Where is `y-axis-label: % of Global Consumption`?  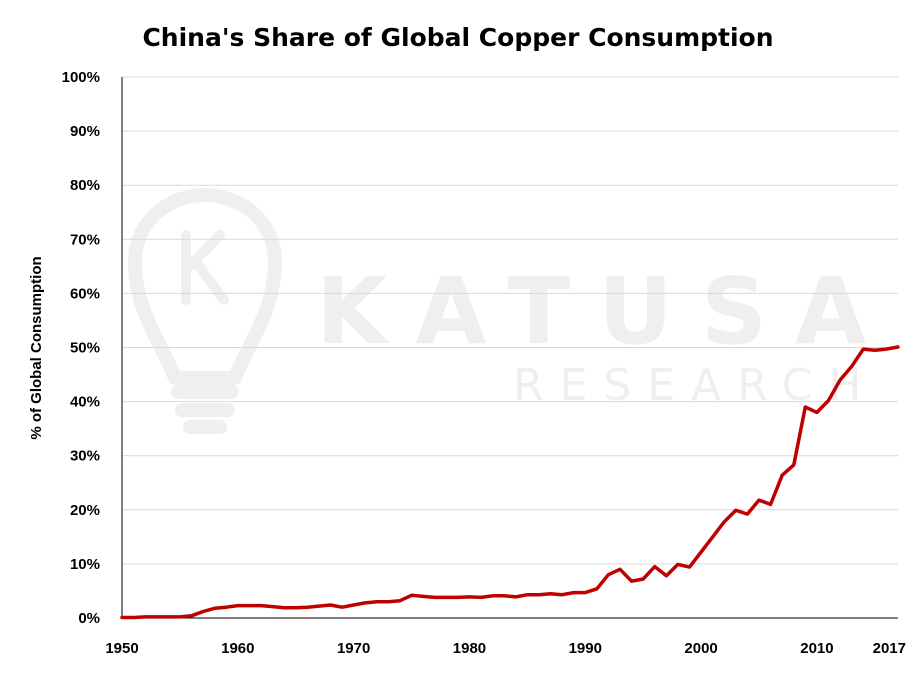 y-axis-label: % of Global Consumption is located at coordinates (36, 347).